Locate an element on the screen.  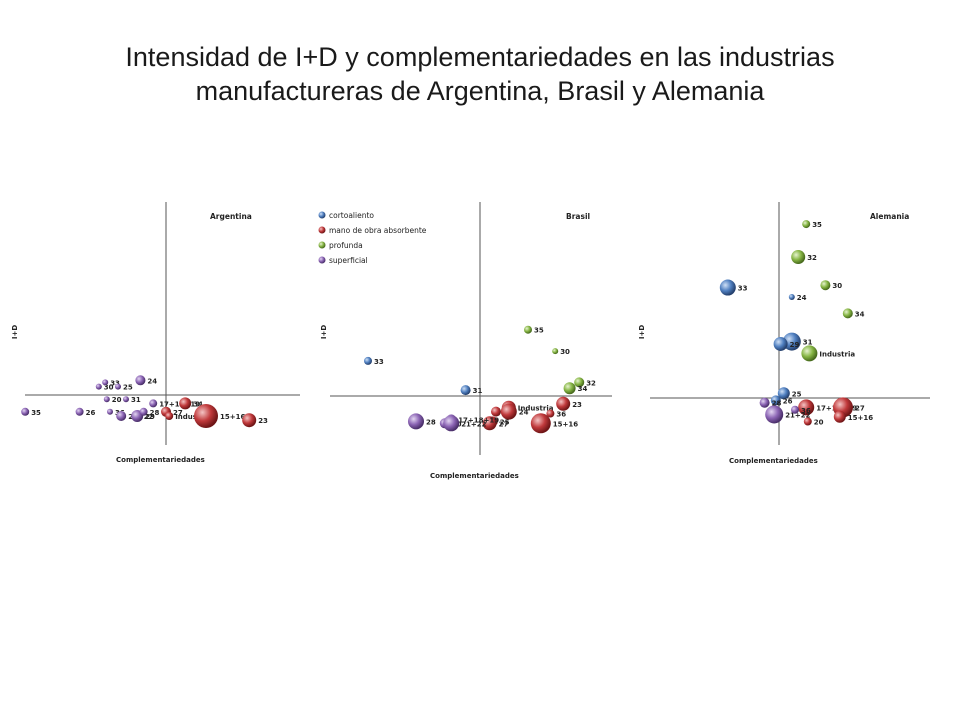
chart-title: Argentina is located at coordinates (231, 216).